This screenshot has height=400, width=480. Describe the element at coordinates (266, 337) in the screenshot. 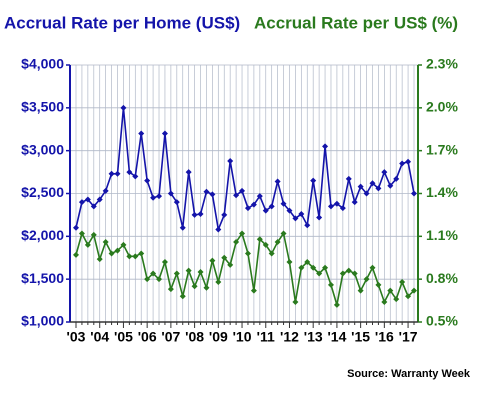

I see `x-tick-label: '11` at that location.